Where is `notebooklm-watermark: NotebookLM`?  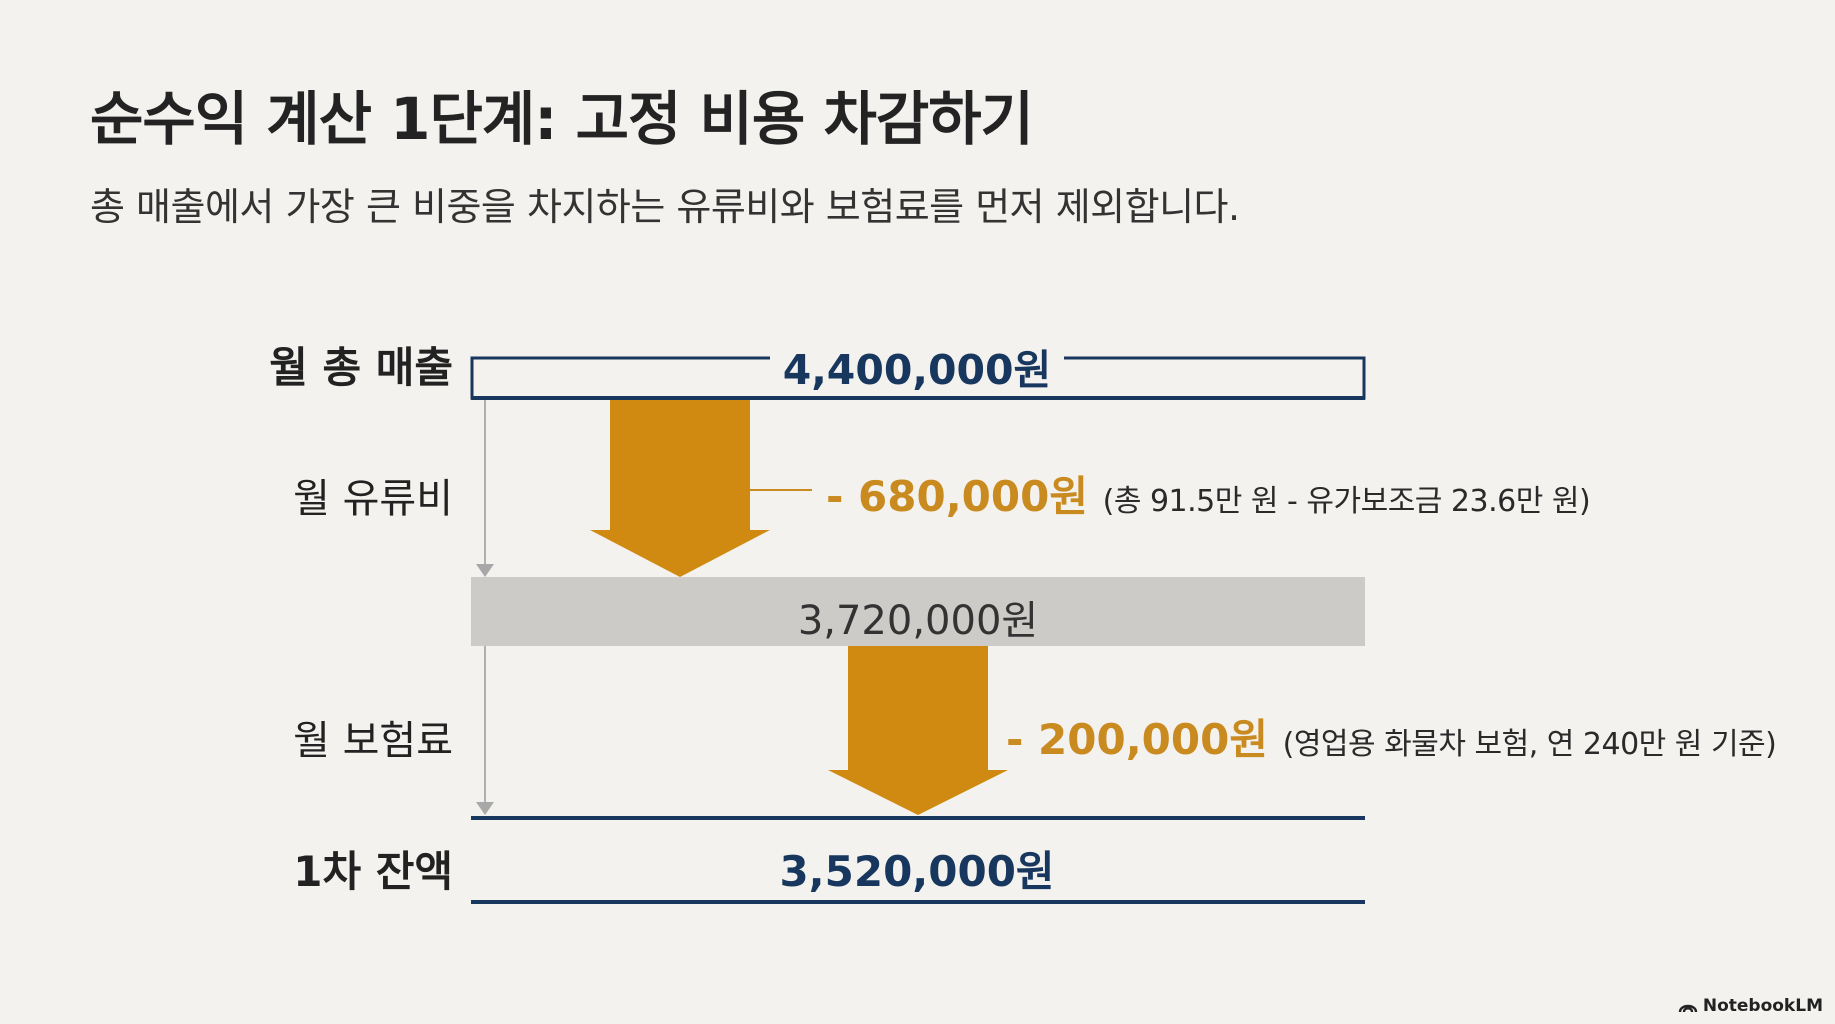
notebooklm-watermark: NotebookLM is located at coordinates (1750, 1006).